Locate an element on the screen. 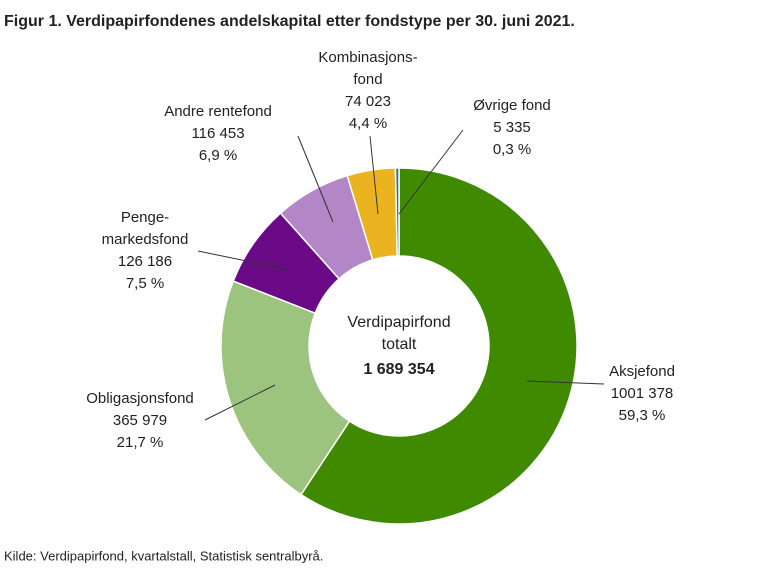  percent-label: 6,9 % is located at coordinates (218, 155).